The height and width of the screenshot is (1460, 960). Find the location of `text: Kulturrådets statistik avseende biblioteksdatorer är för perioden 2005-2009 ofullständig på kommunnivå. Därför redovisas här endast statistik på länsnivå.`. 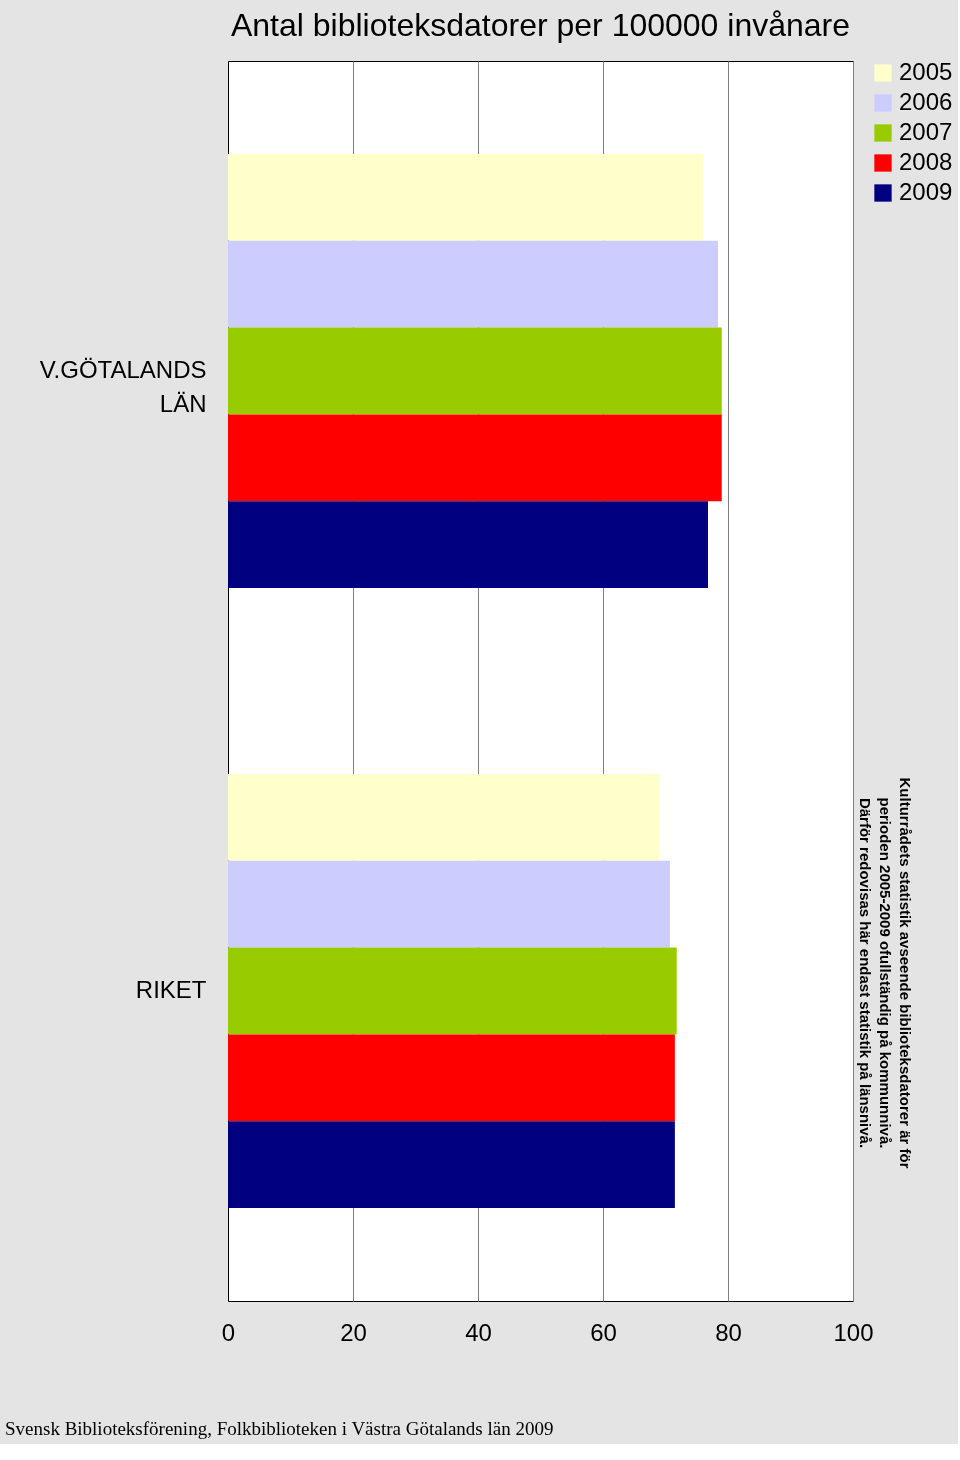

text: Kulturrådets statistik avseende biblioteksdatorer är för perioden 2005-2009 ofullständig på kommunnivå. Därför redovisas här endast statistik på länsnivå. is located at coordinates (885, 973).